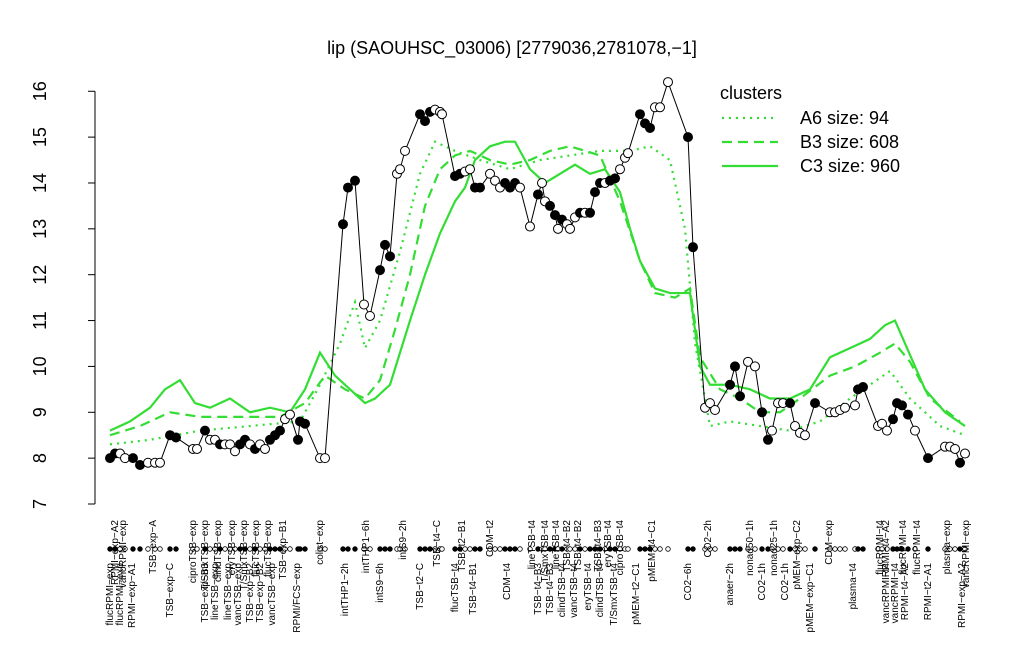 The image size is (1024, 645). What do you see at coordinates (437, 543) in the screenshot?
I see `sample-label: TSB−t4−C` at bounding box center [437, 543].